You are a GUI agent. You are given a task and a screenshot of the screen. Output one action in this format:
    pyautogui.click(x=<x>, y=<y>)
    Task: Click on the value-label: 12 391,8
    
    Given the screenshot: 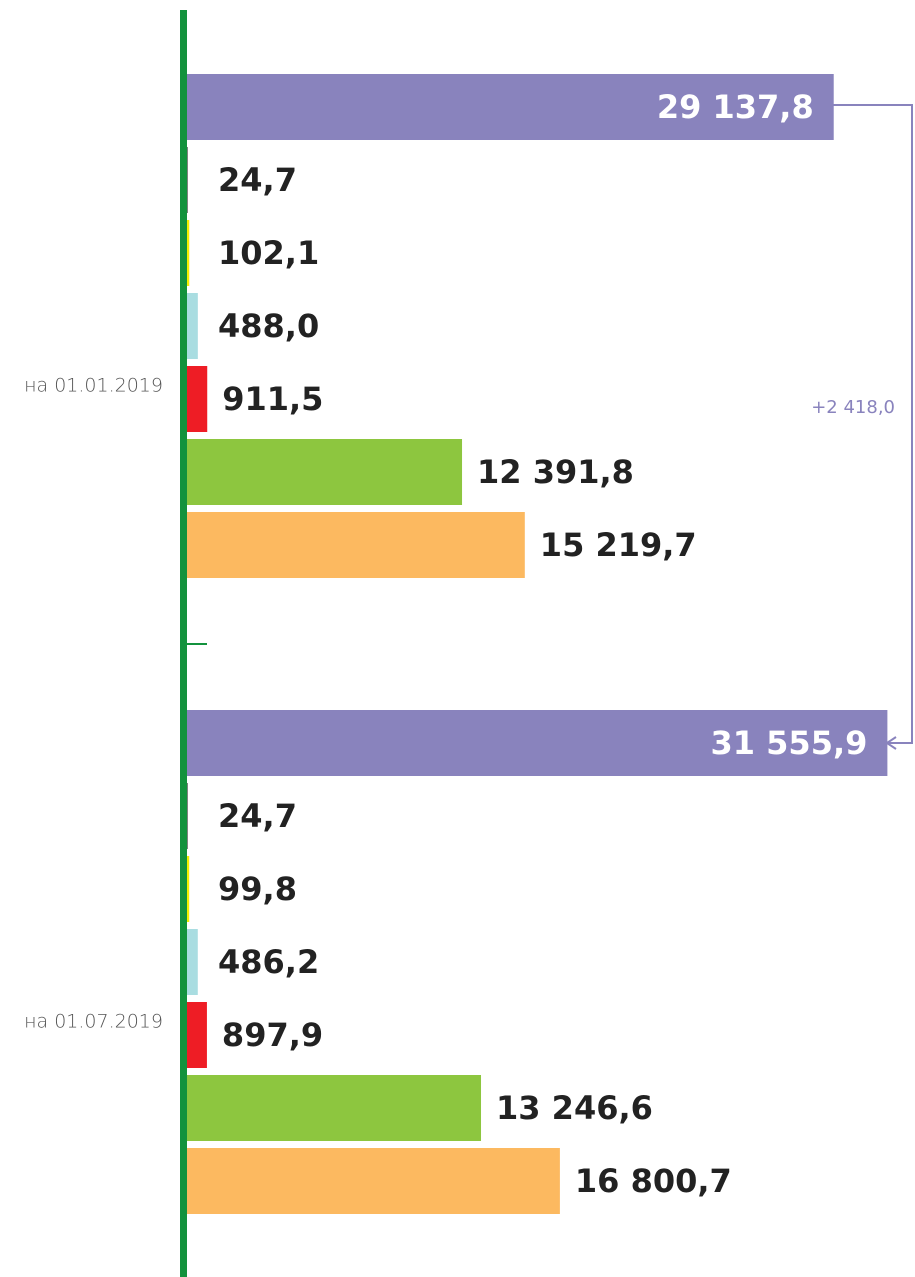 What is the action you would take?
    pyautogui.click(x=555, y=472)
    